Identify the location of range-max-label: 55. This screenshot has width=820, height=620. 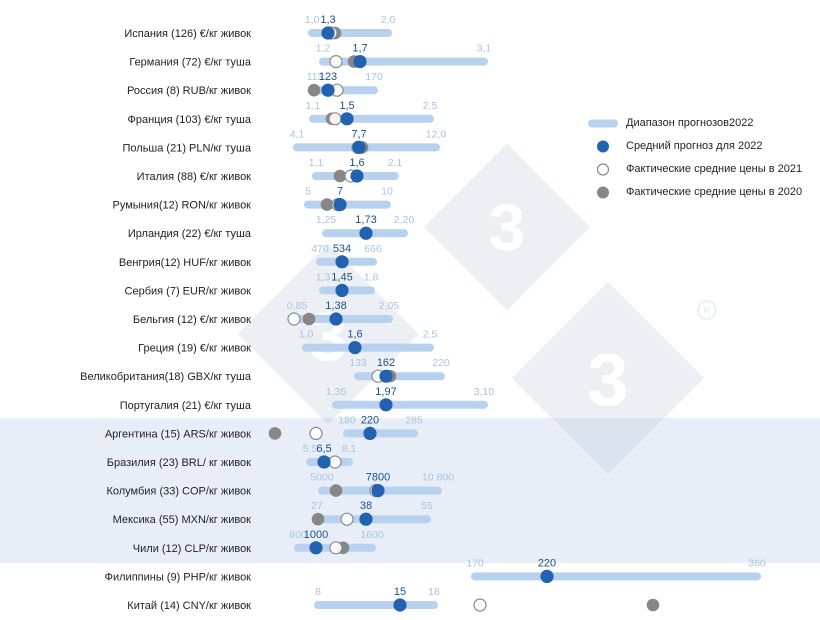
(427, 506).